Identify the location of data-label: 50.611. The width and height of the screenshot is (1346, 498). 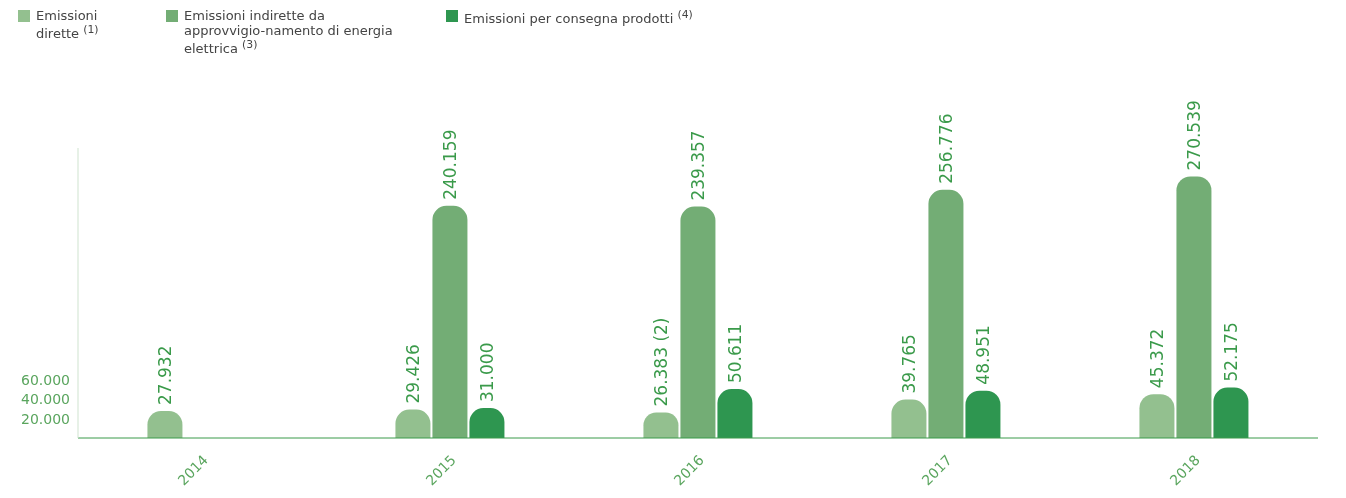
(734, 353).